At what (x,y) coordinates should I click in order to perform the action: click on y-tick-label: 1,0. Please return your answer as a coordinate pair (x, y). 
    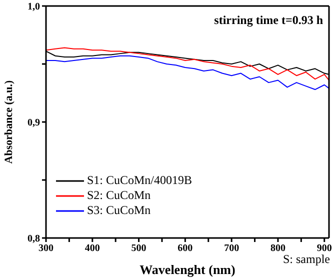
    Looking at the image, I should click on (34, 7).